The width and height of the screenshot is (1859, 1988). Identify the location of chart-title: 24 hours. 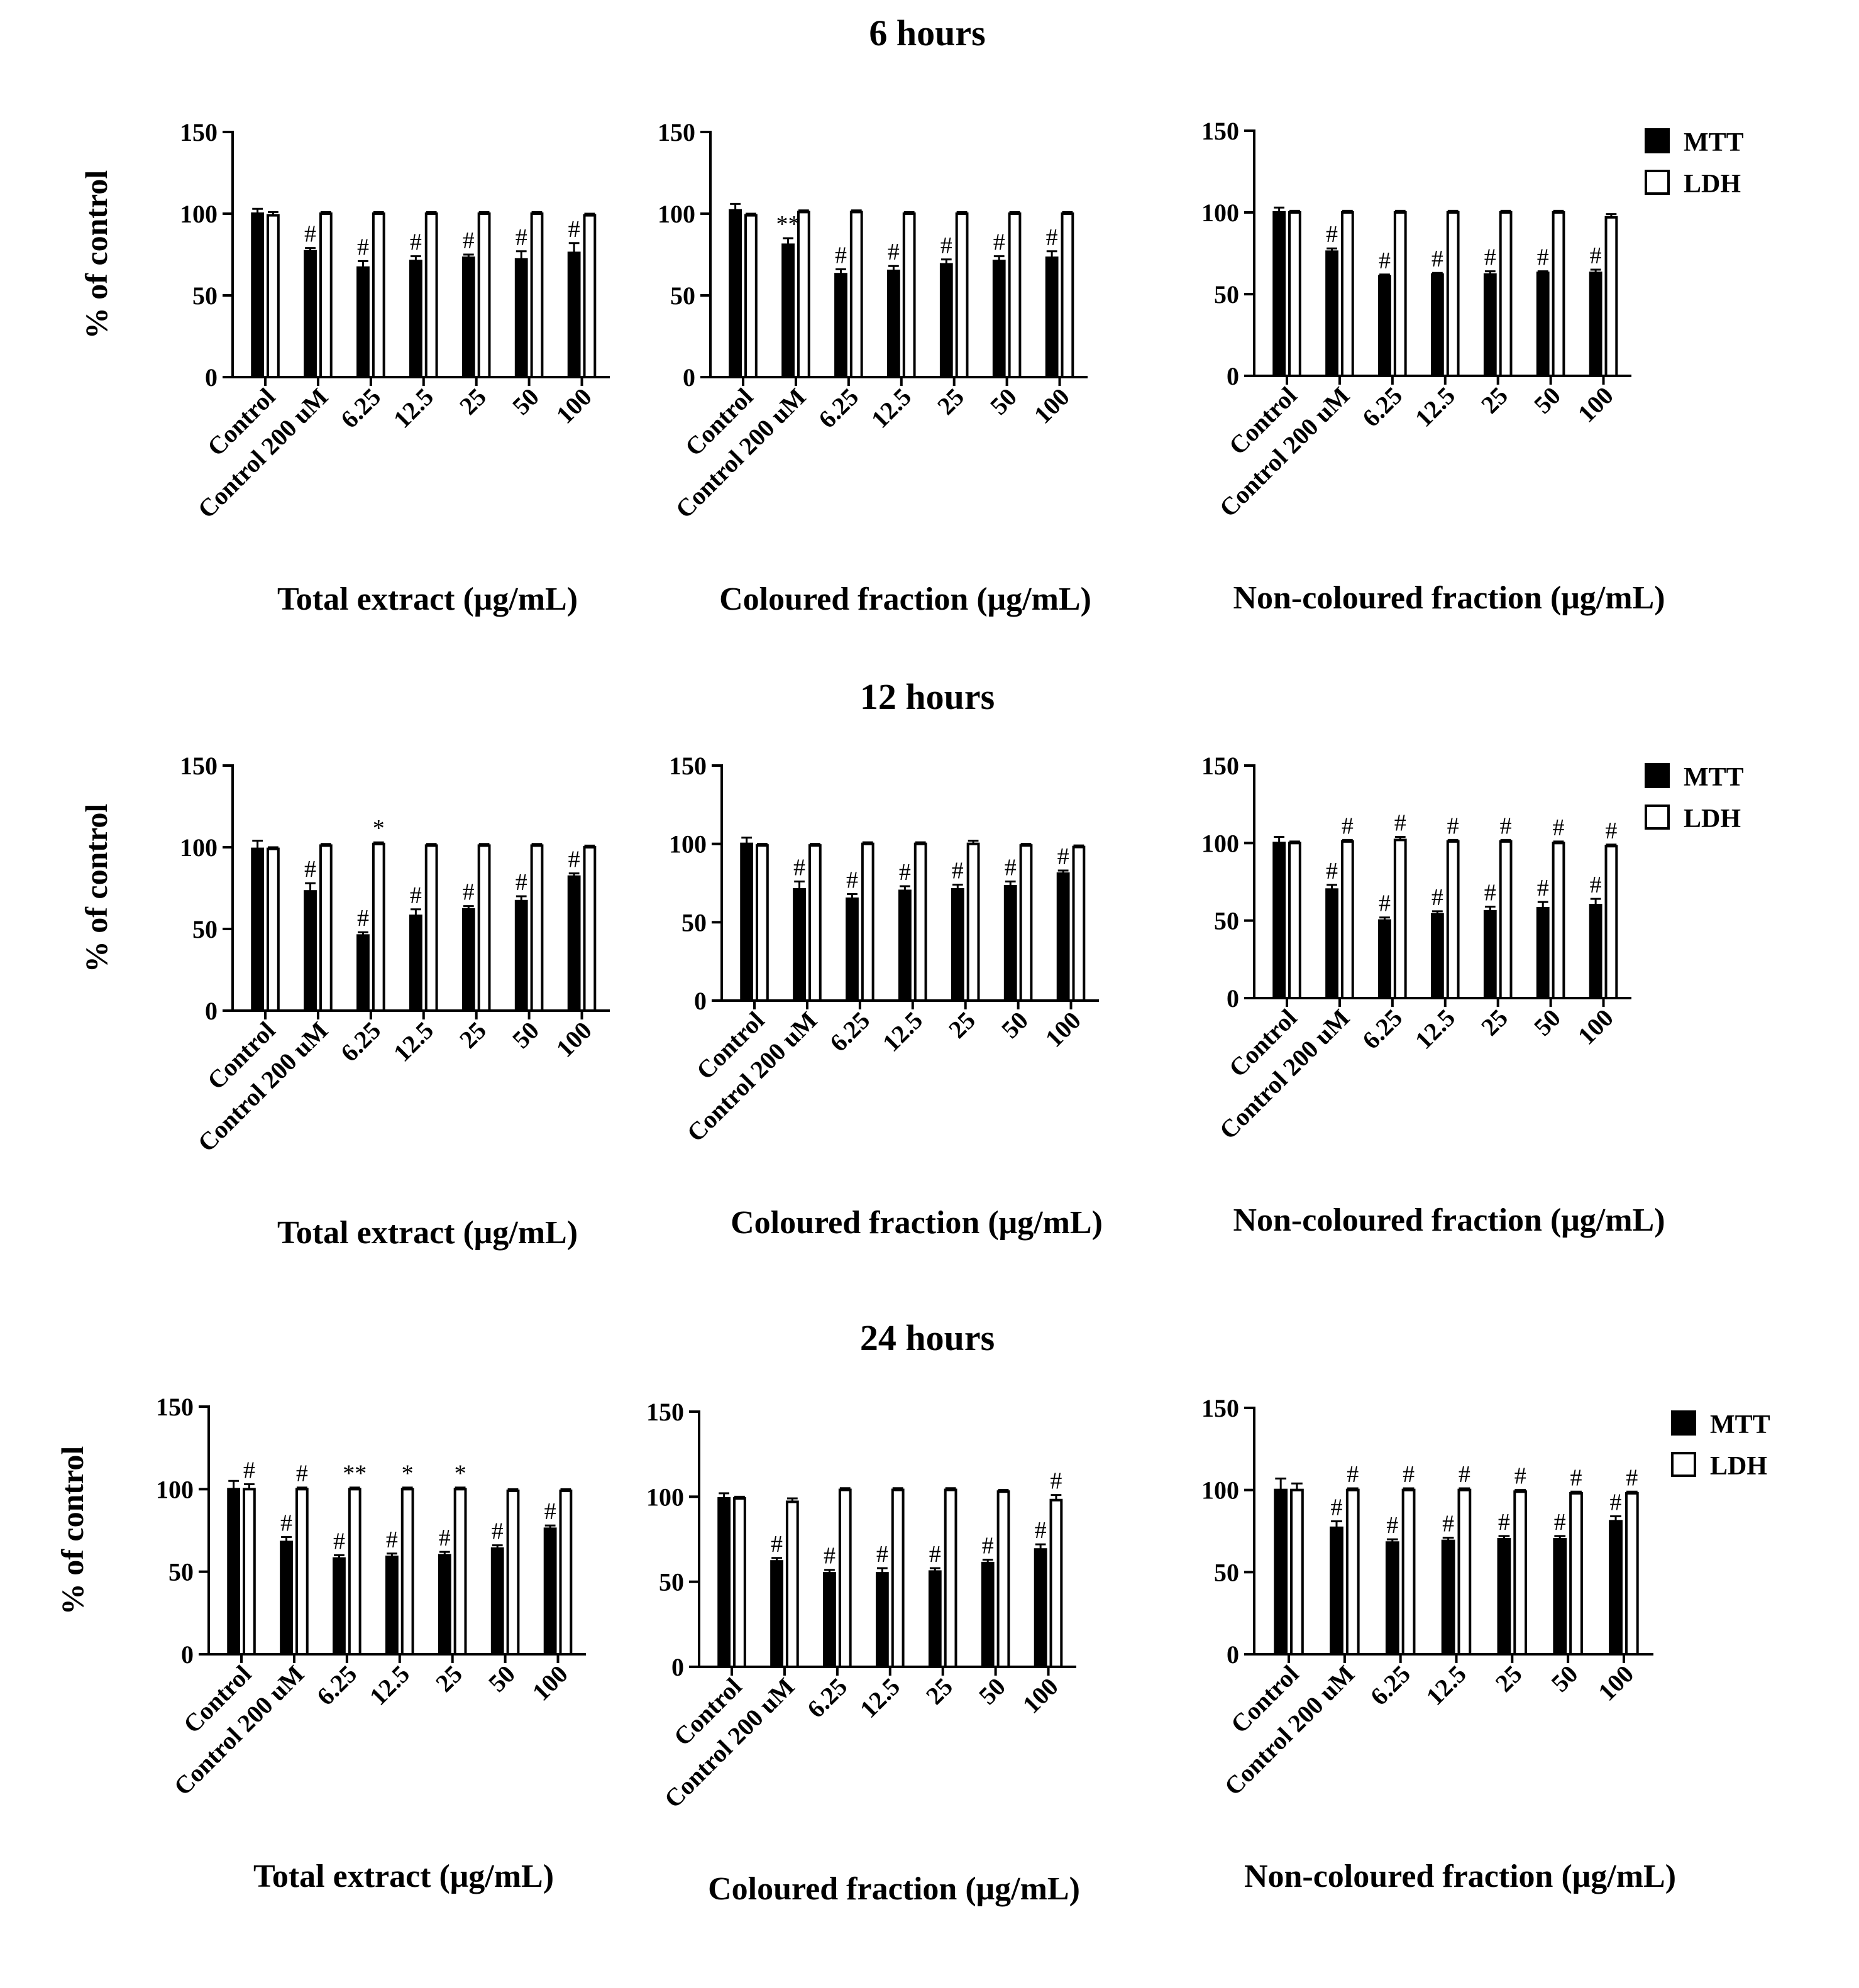
(928, 1337).